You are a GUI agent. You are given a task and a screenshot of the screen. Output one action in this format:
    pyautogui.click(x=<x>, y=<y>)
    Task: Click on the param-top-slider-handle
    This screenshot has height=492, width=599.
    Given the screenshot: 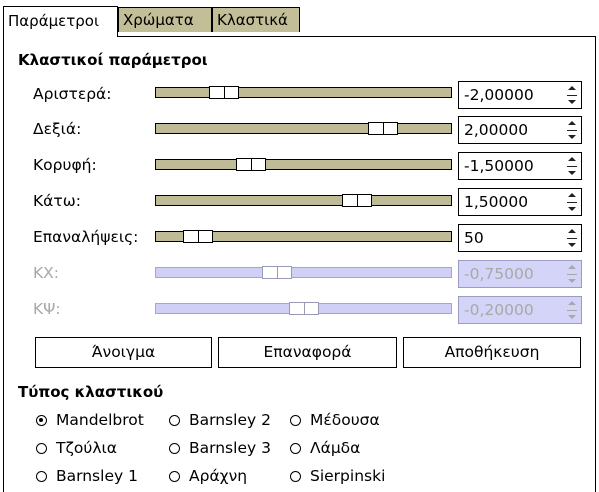 What is the action you would take?
    pyautogui.click(x=251, y=164)
    